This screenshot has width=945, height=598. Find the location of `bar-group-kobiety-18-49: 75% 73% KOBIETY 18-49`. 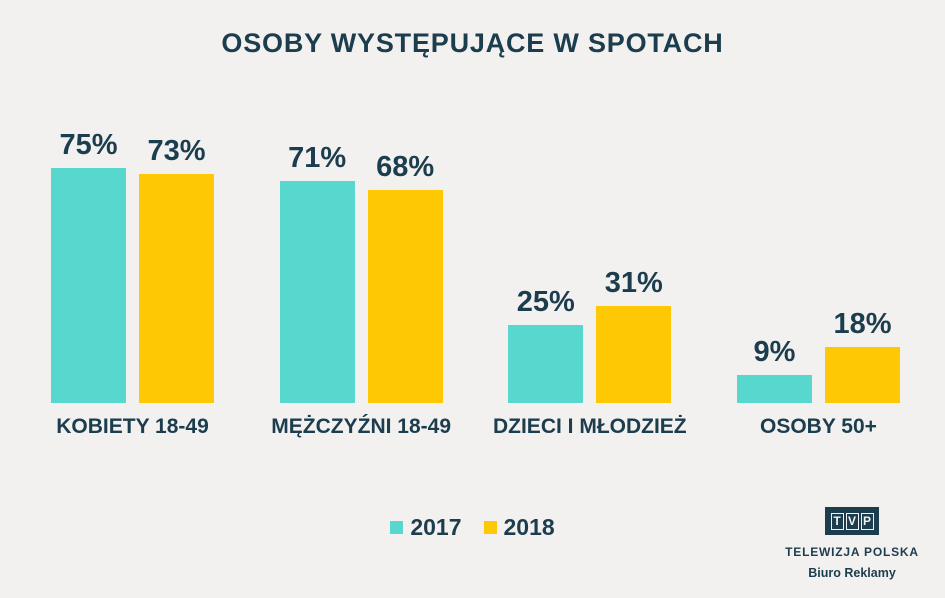

bar-group-kobiety-18-49: 75% 73% KOBIETY 18-49 is located at coordinates (132, 230).